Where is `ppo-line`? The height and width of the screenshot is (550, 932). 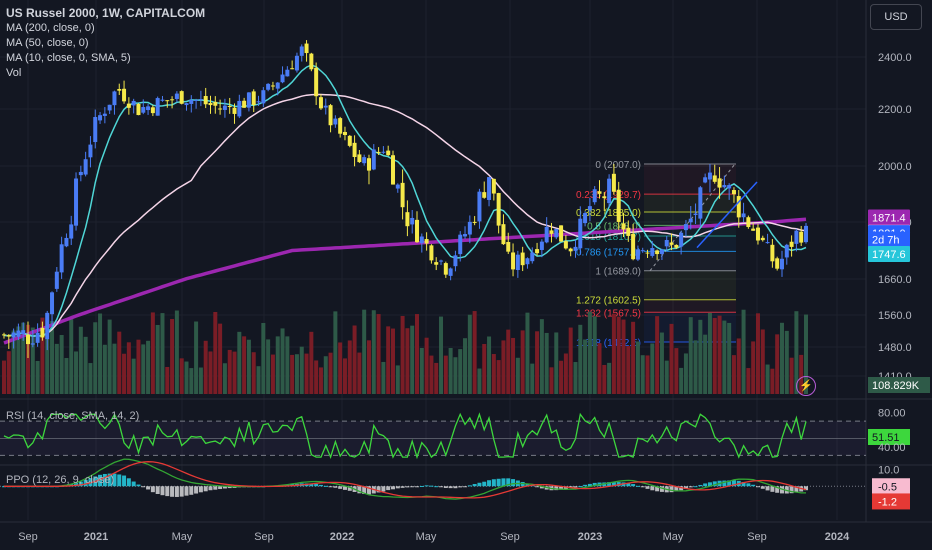 ppo-line is located at coordinates (405, 479).